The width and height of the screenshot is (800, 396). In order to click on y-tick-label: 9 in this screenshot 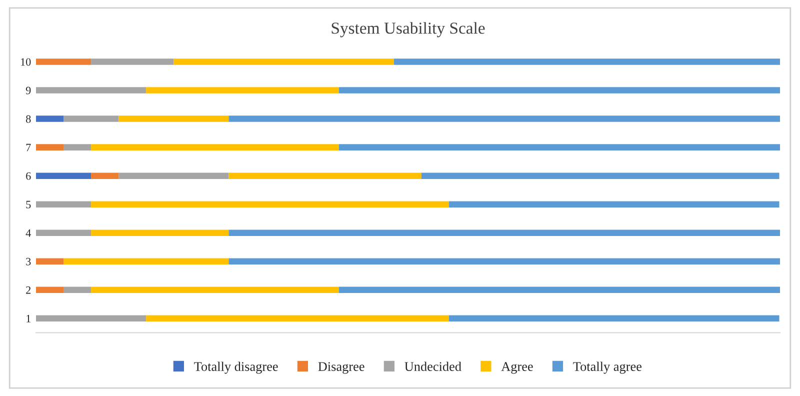, I will do `click(28, 90)`.